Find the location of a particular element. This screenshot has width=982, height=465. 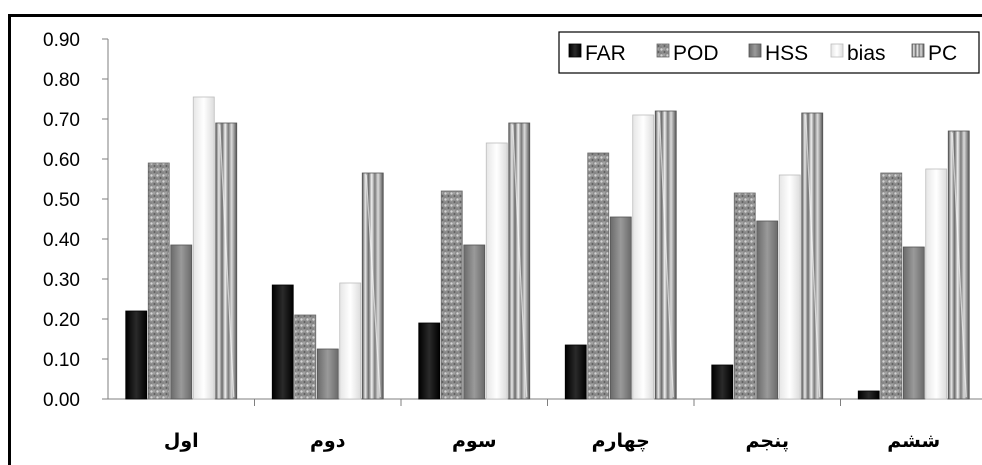

y-tick-label: 0.30 is located at coordinates (61, 280).